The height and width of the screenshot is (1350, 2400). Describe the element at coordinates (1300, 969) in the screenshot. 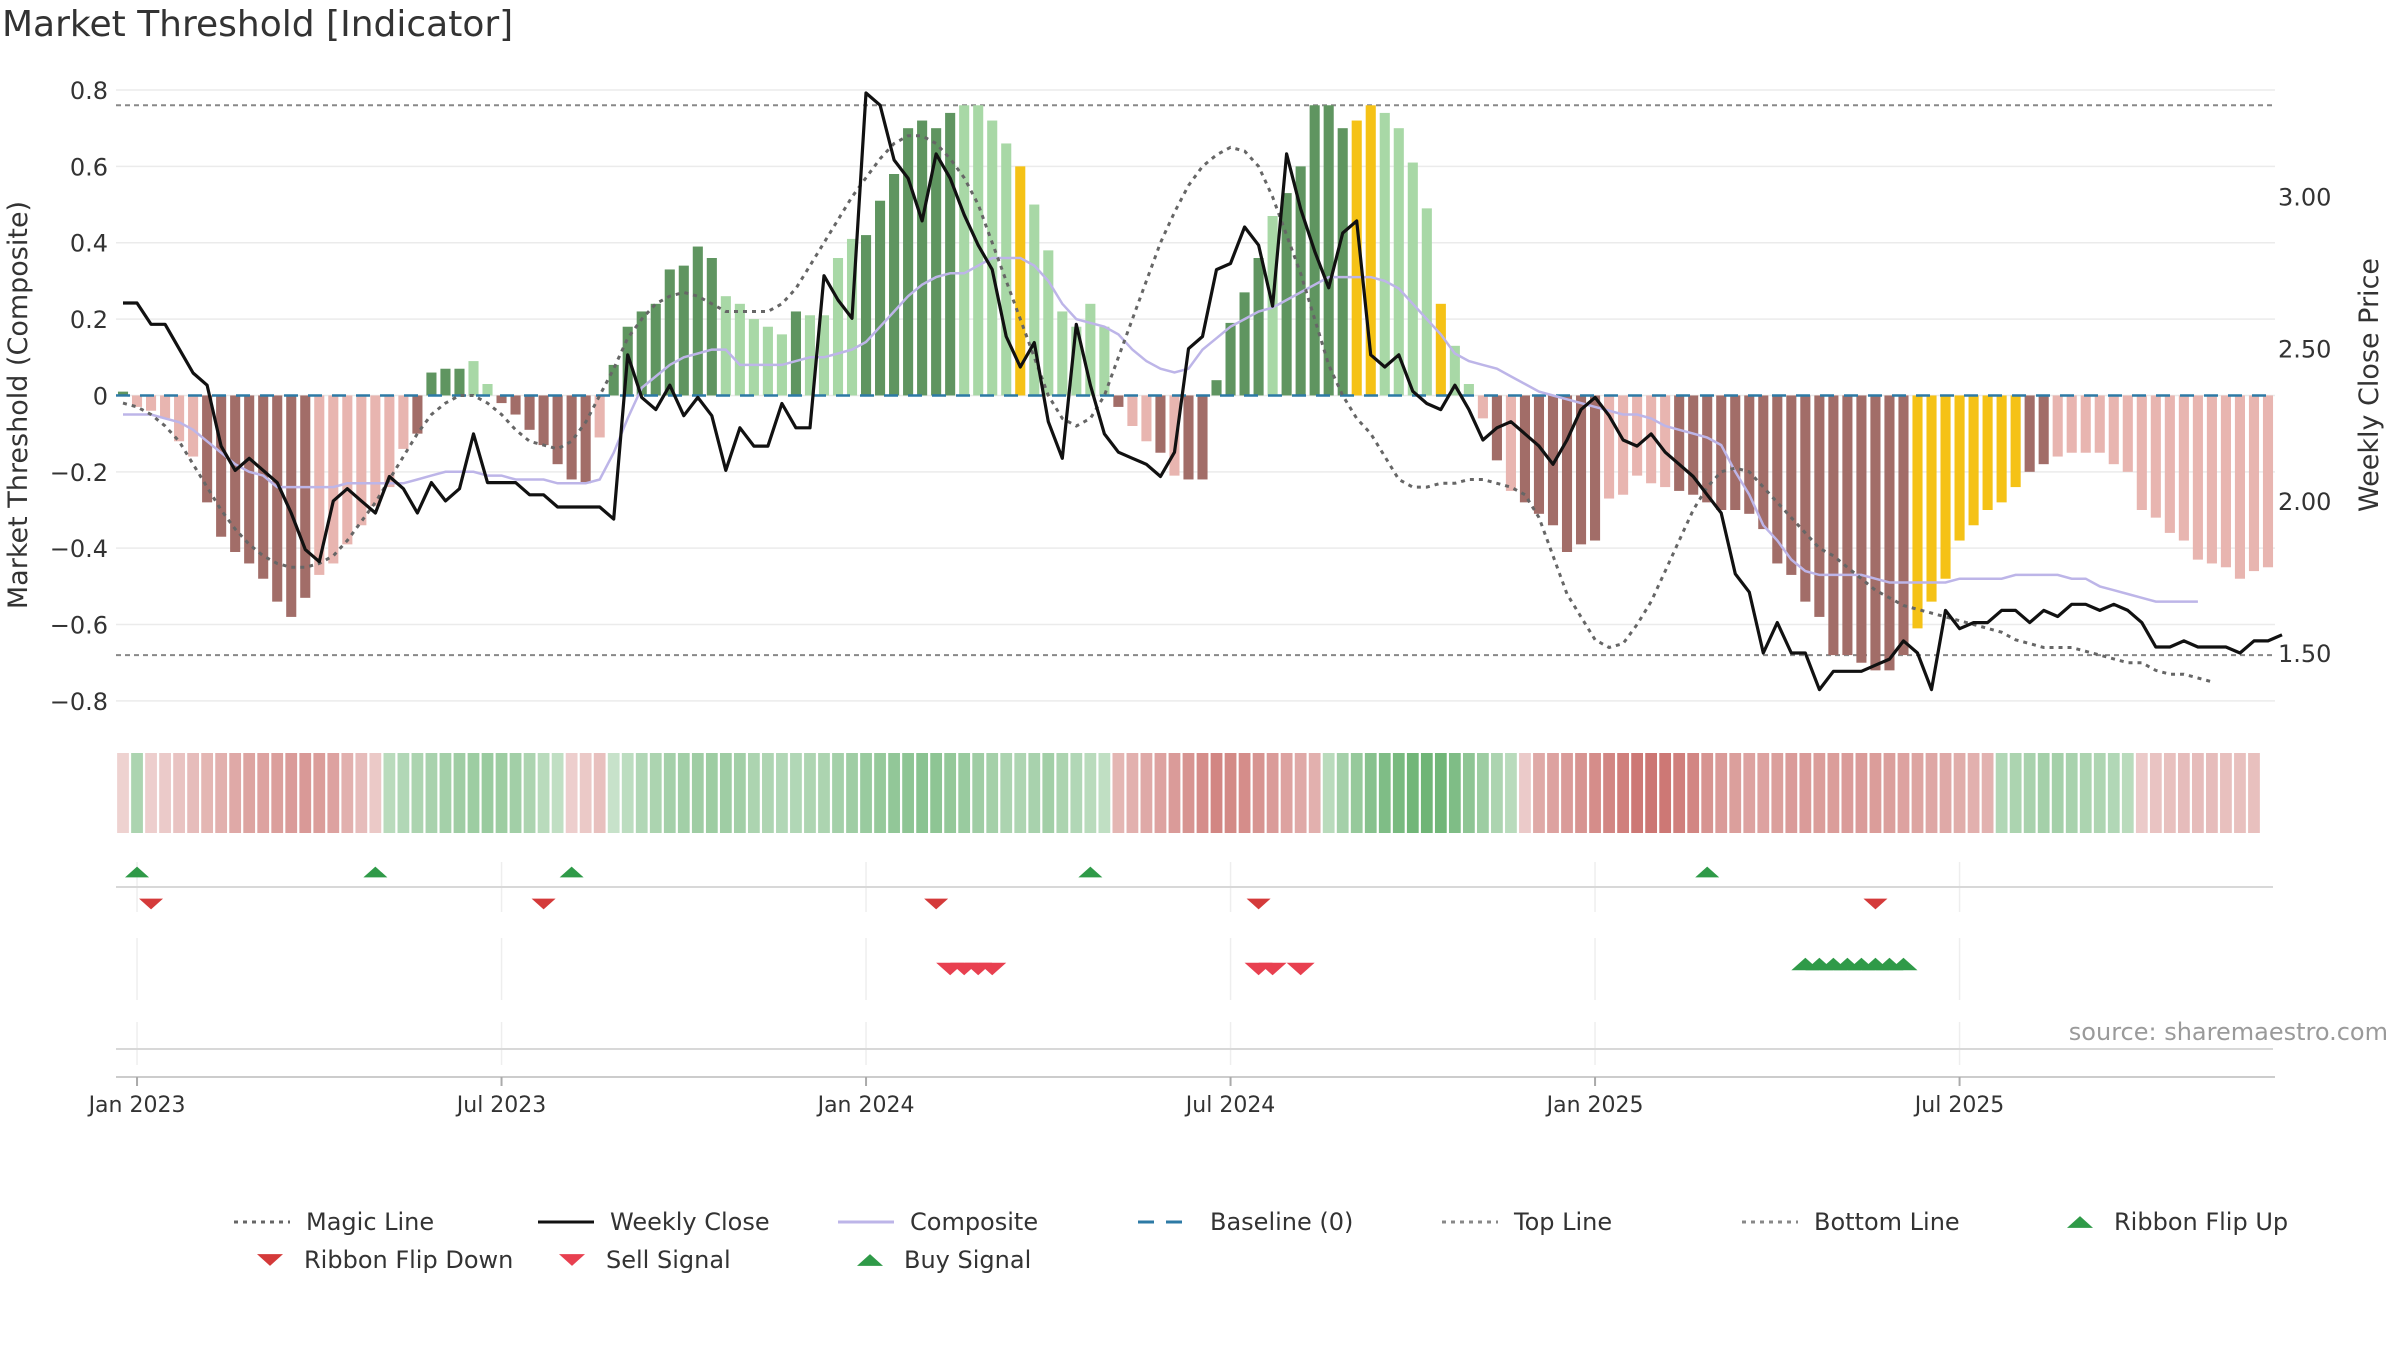

I see `sell-signal-marker` at that location.